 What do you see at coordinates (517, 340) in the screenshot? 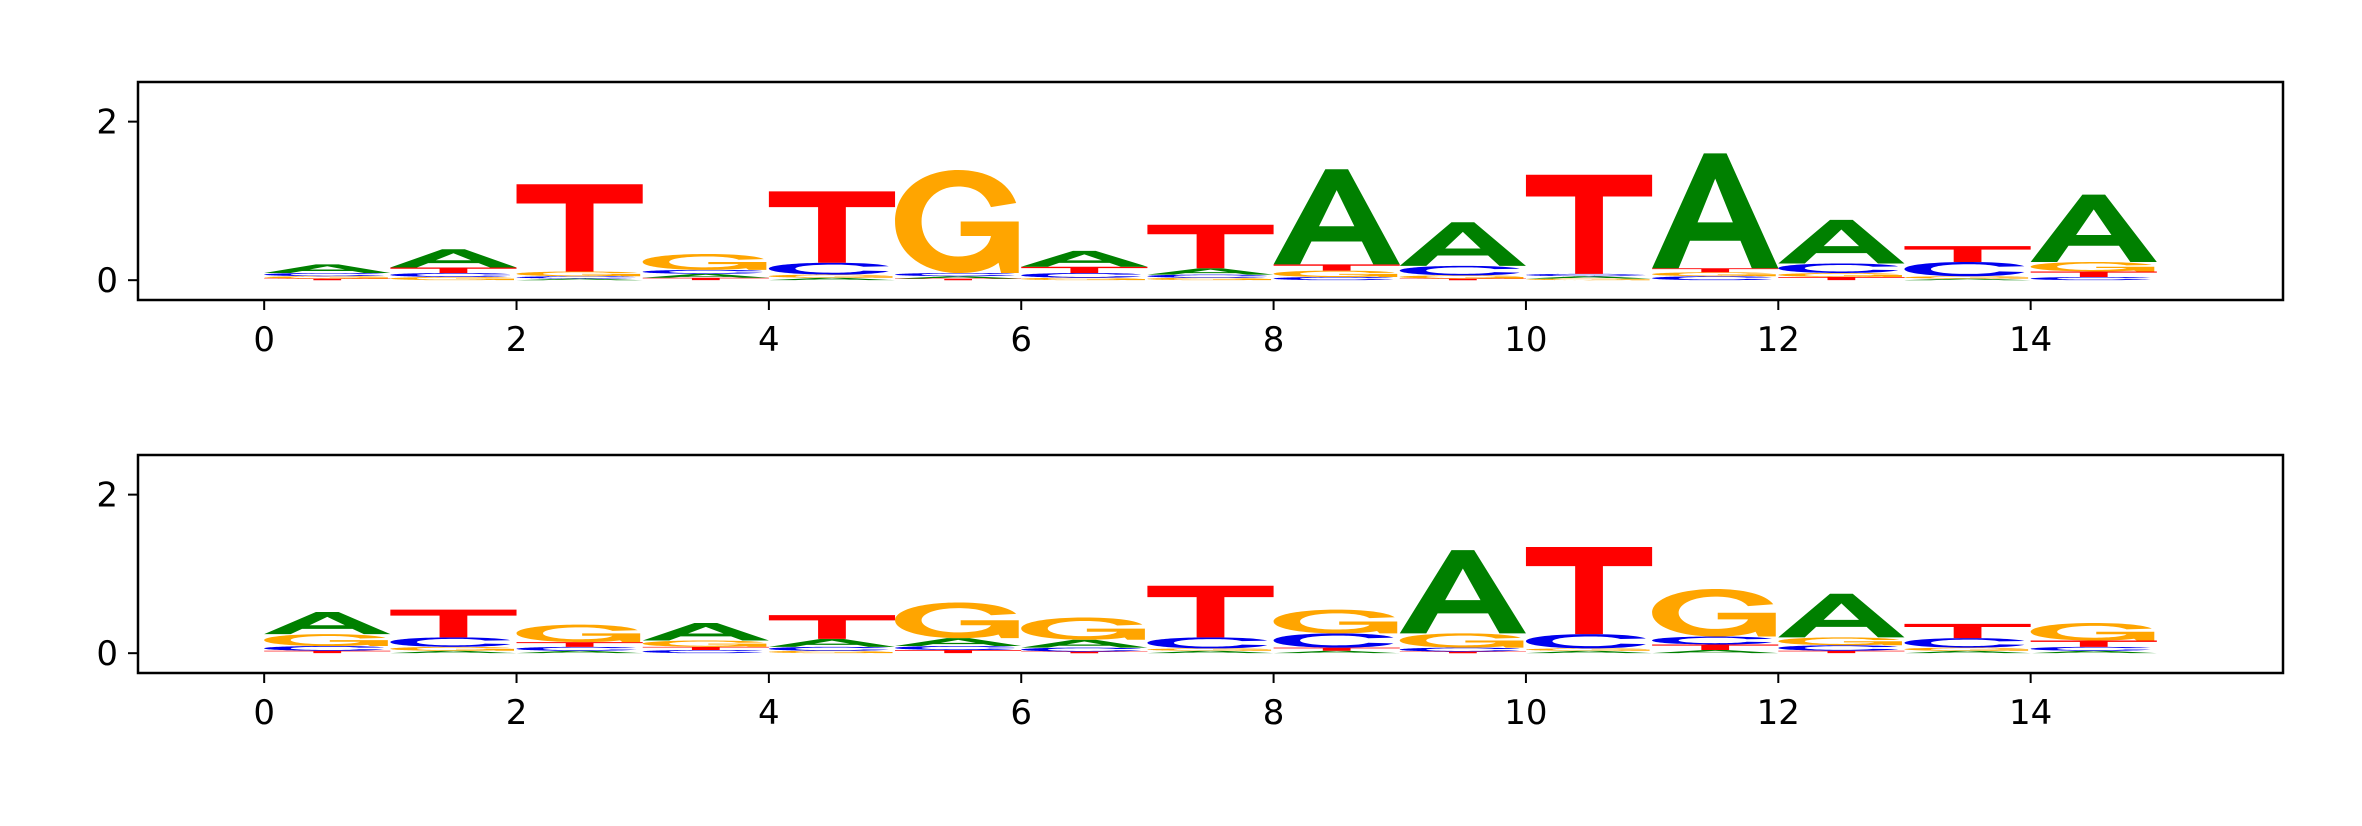
I see `x-tick-label: 2` at bounding box center [517, 340].